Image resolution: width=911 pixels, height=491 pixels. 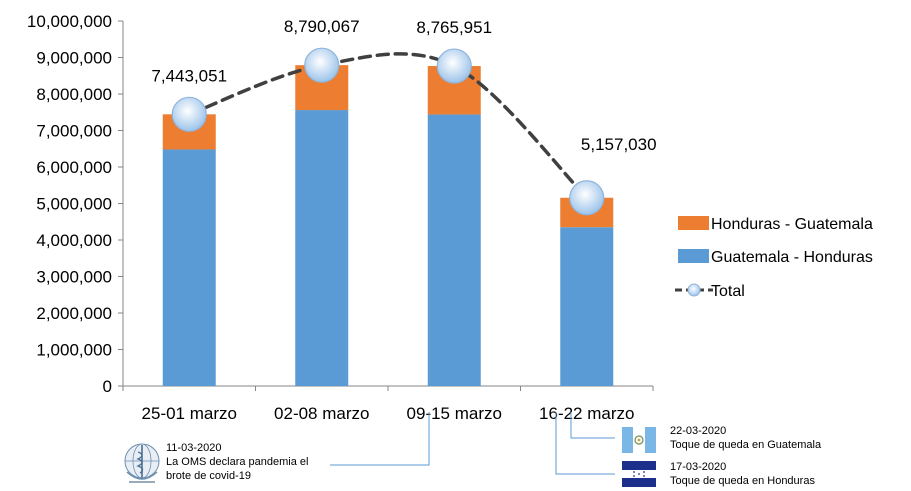 What do you see at coordinates (592, 425) in the screenshot?
I see `guatemala-leader-line` at bounding box center [592, 425].